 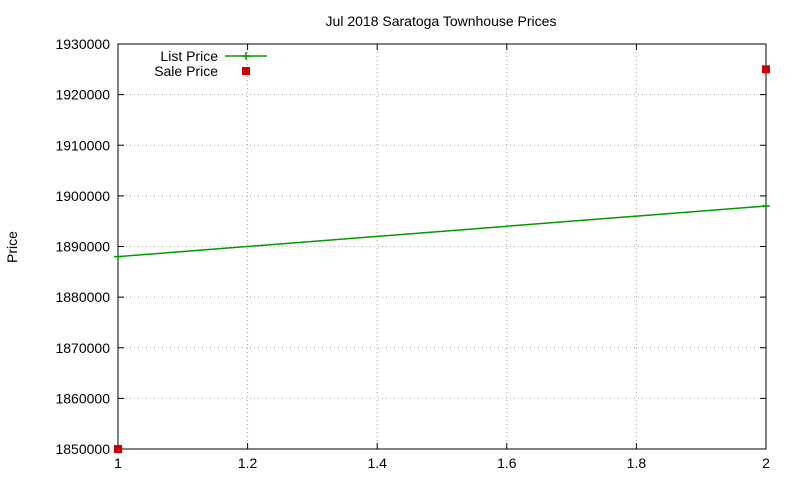 What do you see at coordinates (82, 449) in the screenshot?
I see `y-tick-label: 1850000` at bounding box center [82, 449].